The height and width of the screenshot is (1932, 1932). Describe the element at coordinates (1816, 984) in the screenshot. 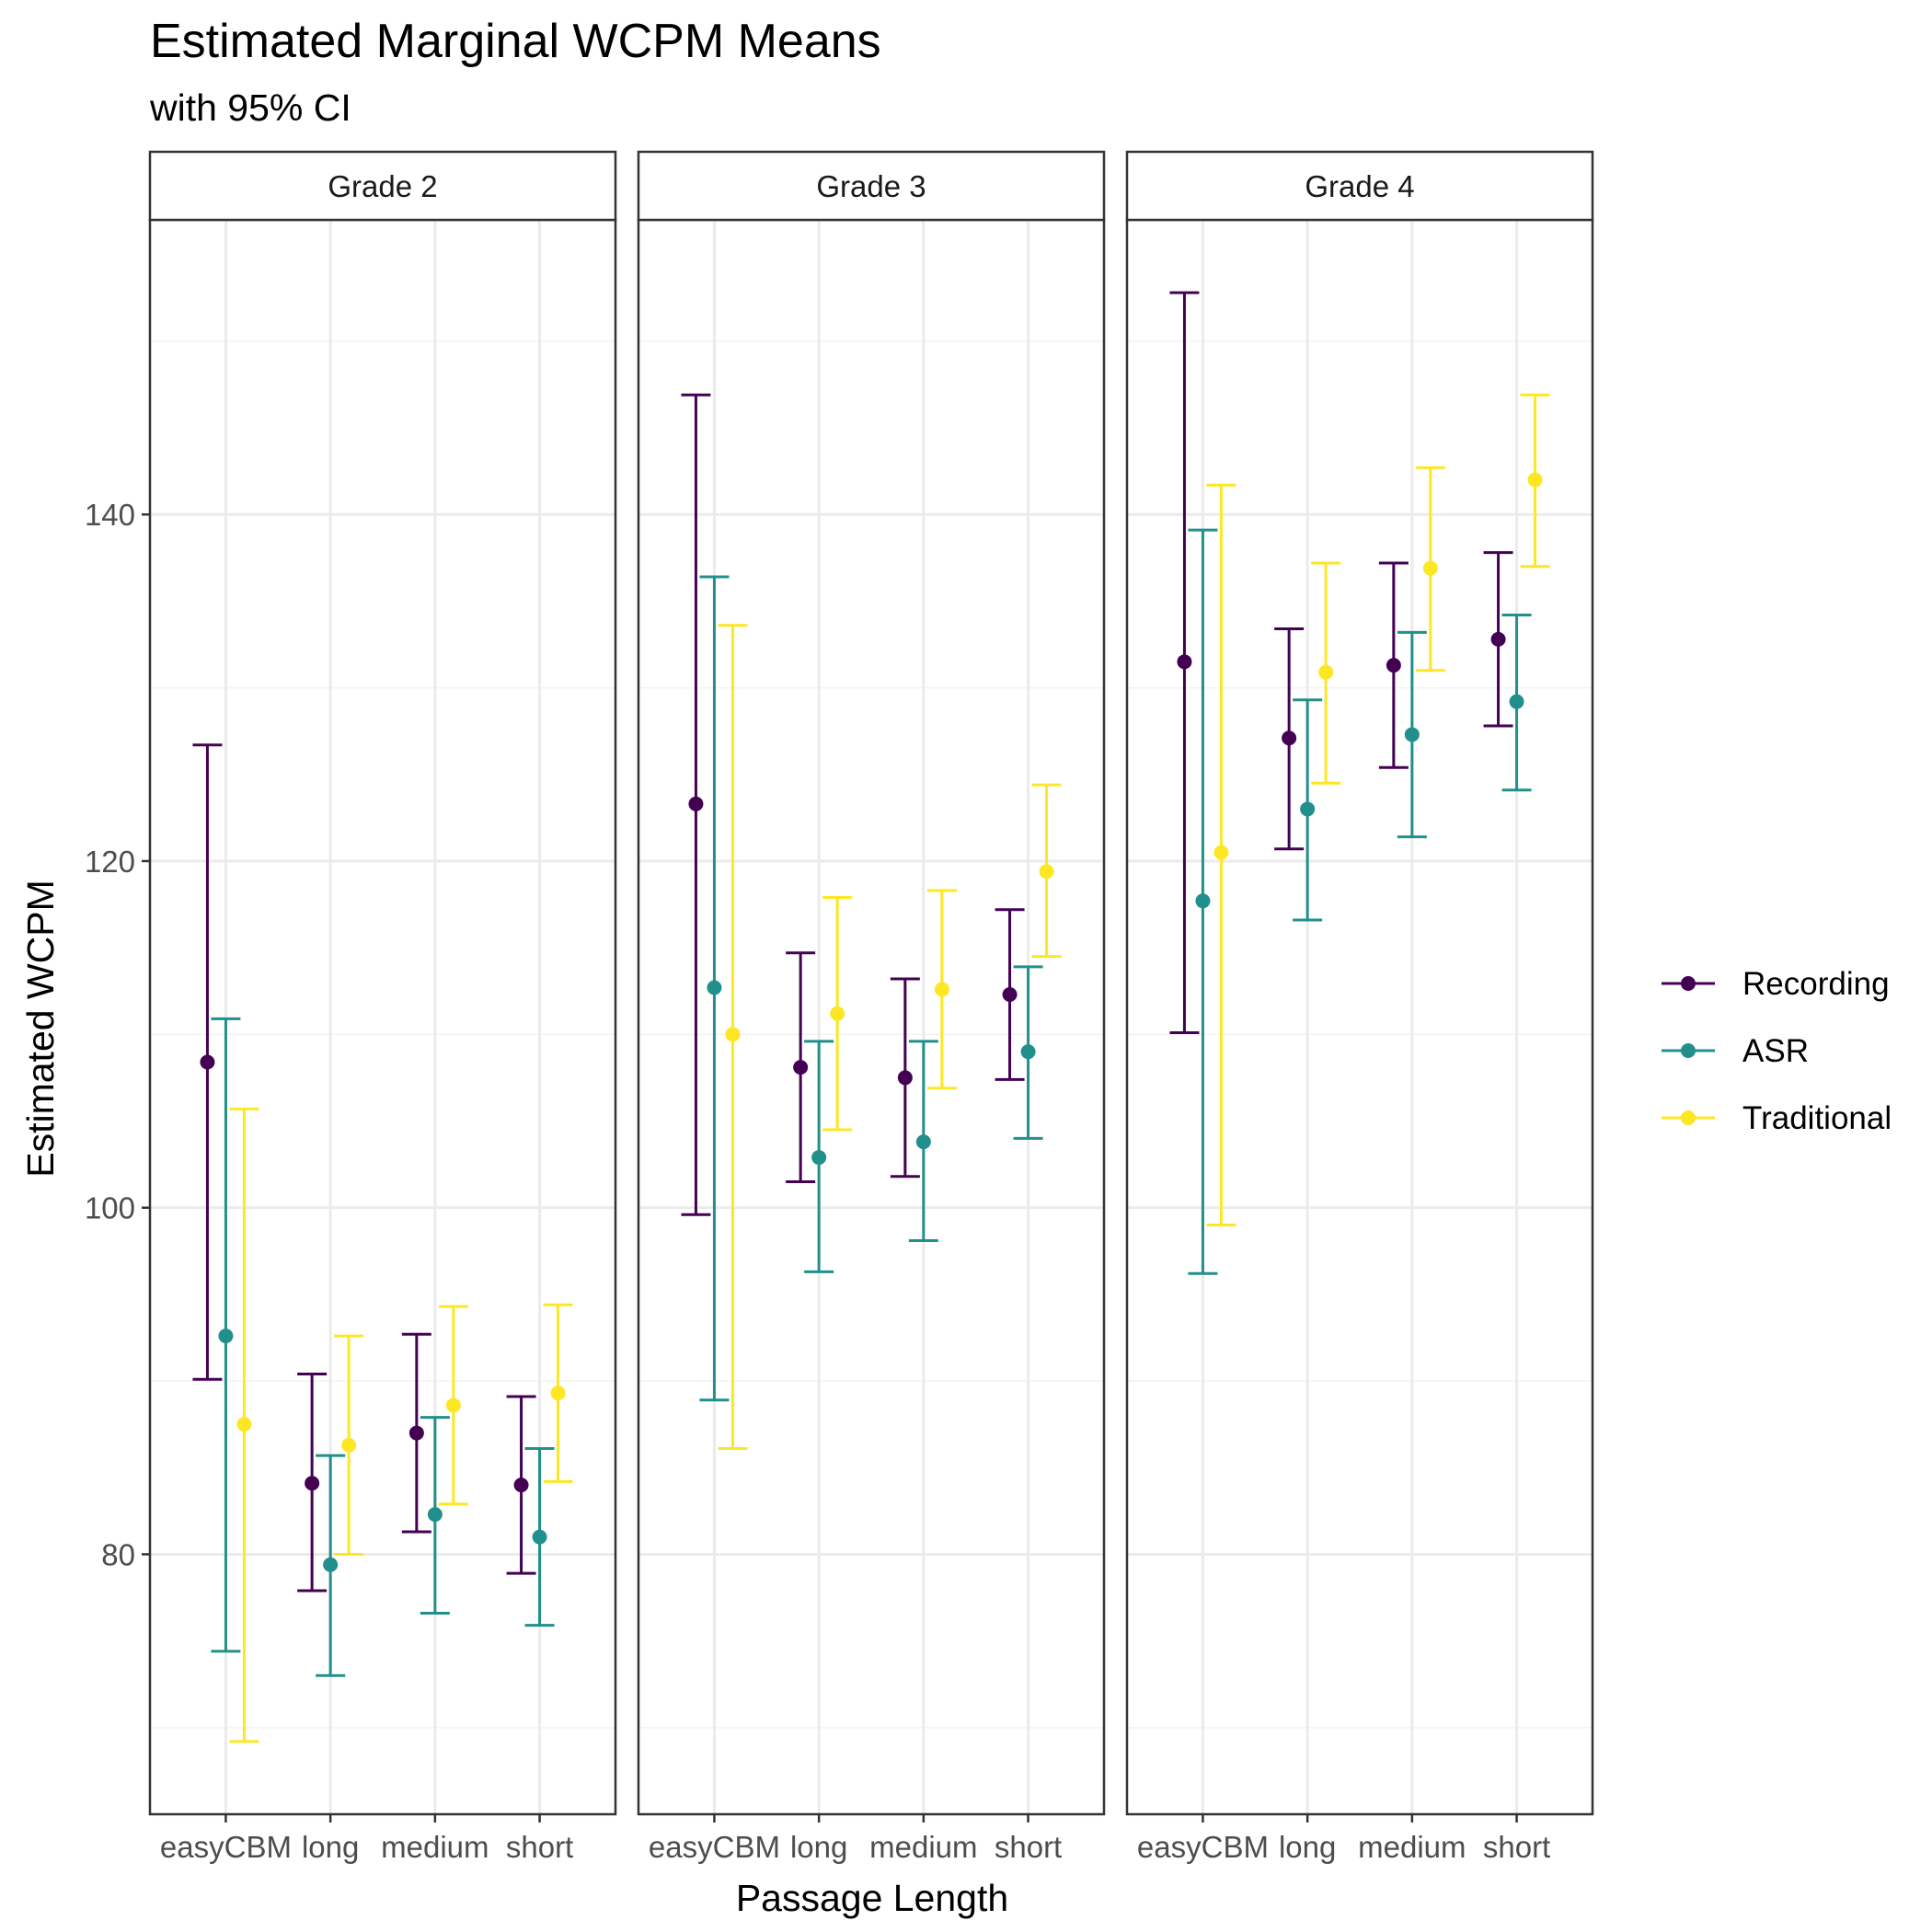

I see `legend-label: Recording` at that location.